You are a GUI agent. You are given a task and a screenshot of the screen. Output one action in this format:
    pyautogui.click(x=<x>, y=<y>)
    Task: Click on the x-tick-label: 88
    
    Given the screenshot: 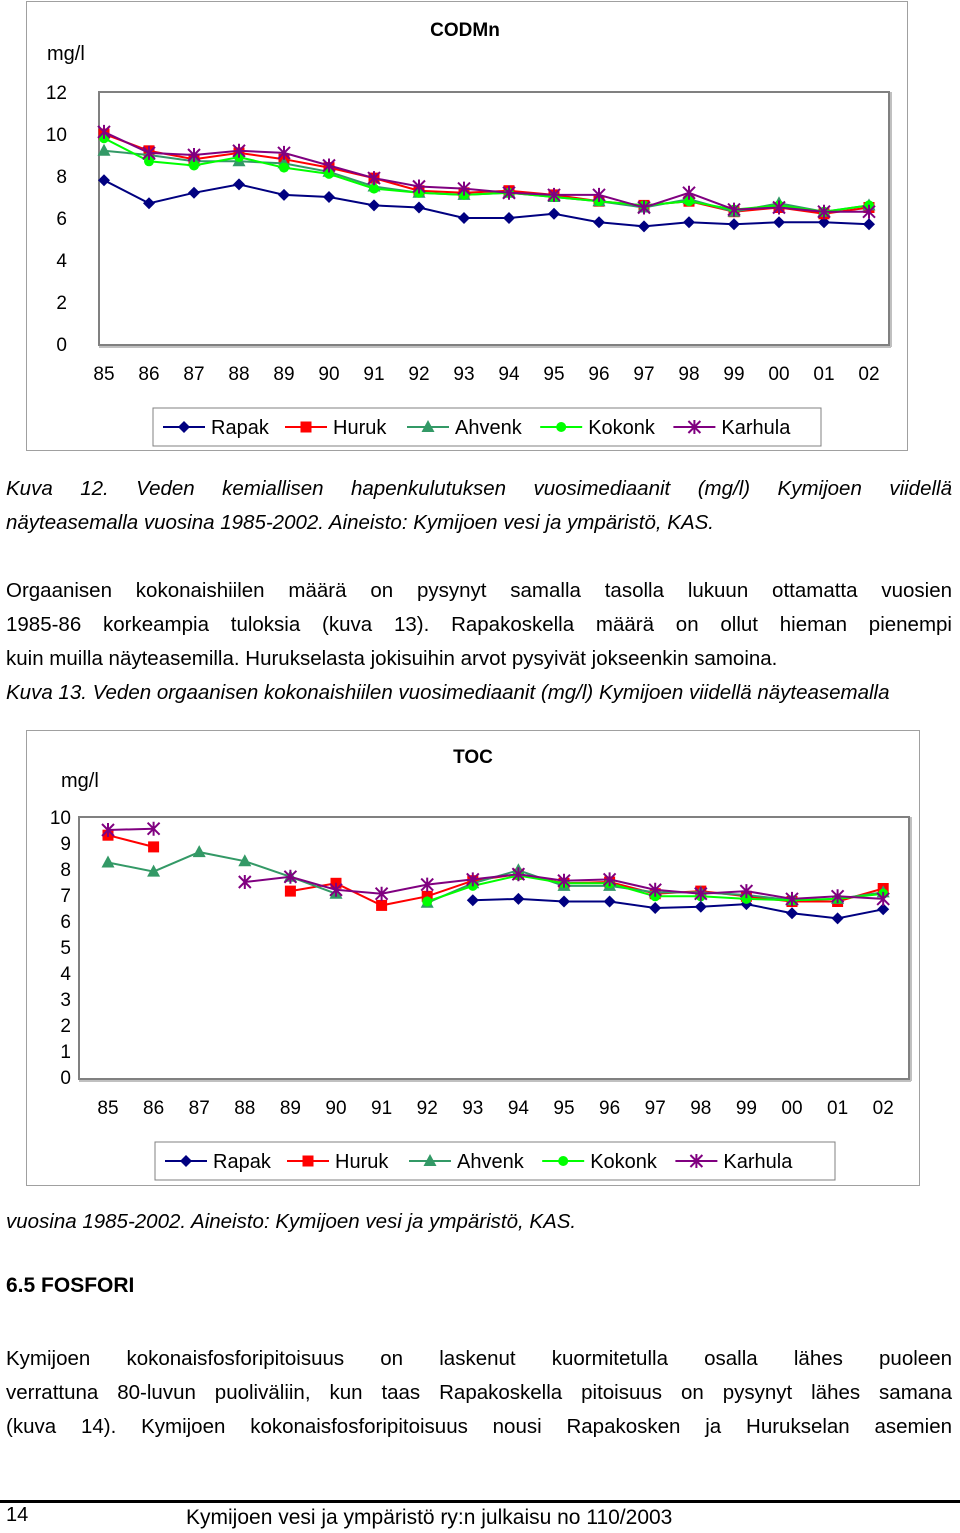 What is the action you would take?
    pyautogui.click(x=244, y=1108)
    